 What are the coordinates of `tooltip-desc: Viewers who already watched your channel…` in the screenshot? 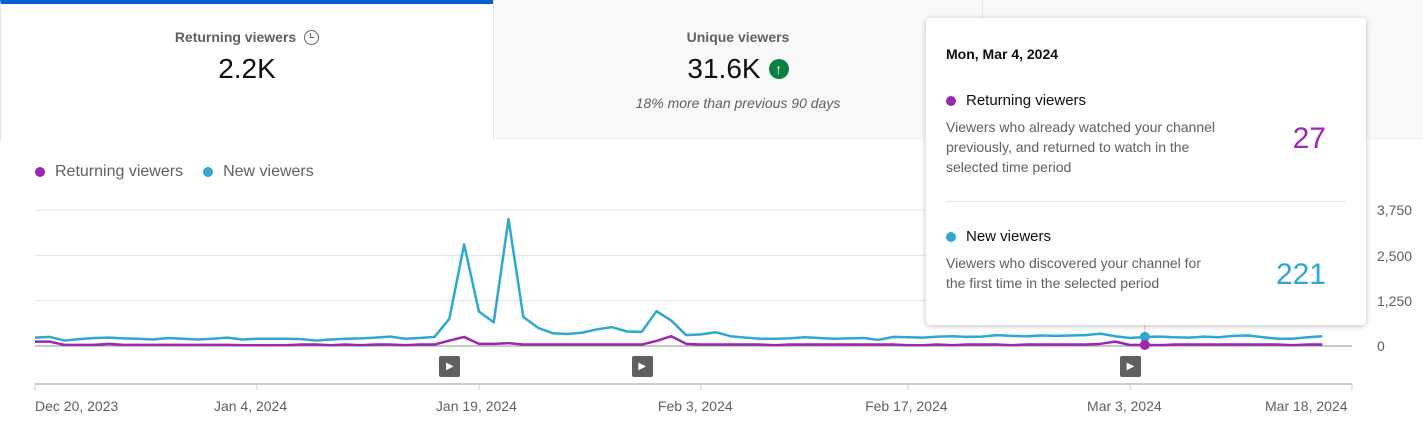 It's located at (1081, 147).